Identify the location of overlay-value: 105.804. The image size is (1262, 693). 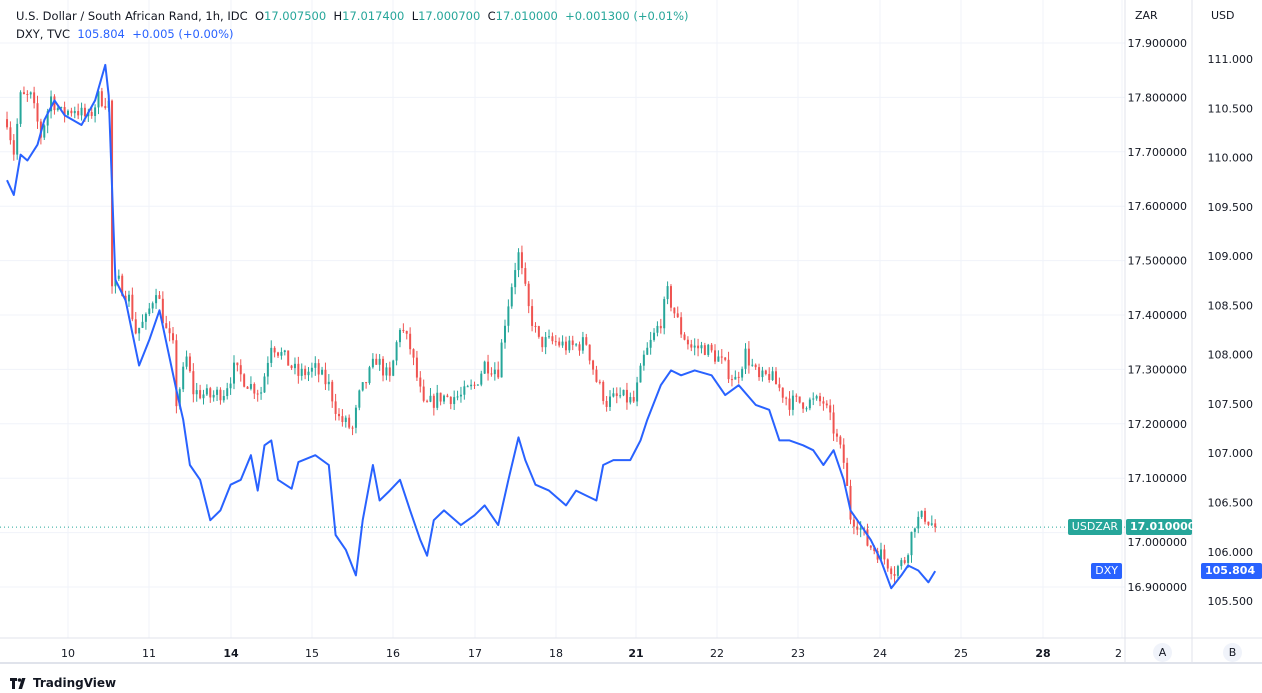
(101, 34).